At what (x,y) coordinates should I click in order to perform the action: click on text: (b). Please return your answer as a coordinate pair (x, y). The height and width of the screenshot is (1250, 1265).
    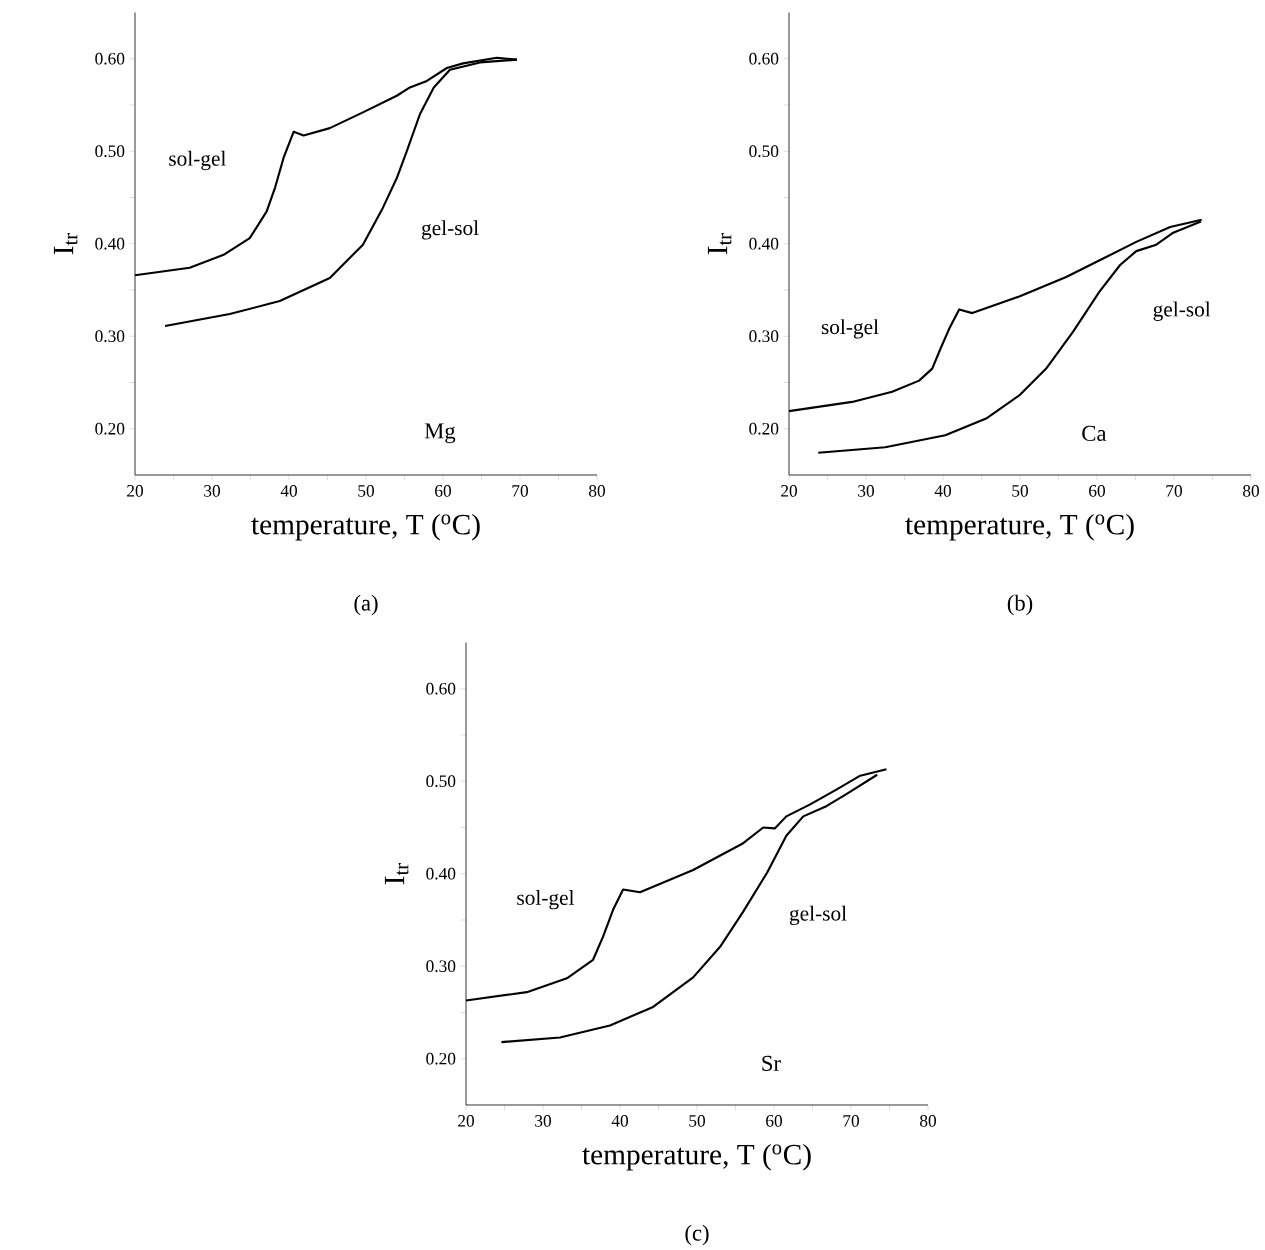
    Looking at the image, I should click on (1020, 605).